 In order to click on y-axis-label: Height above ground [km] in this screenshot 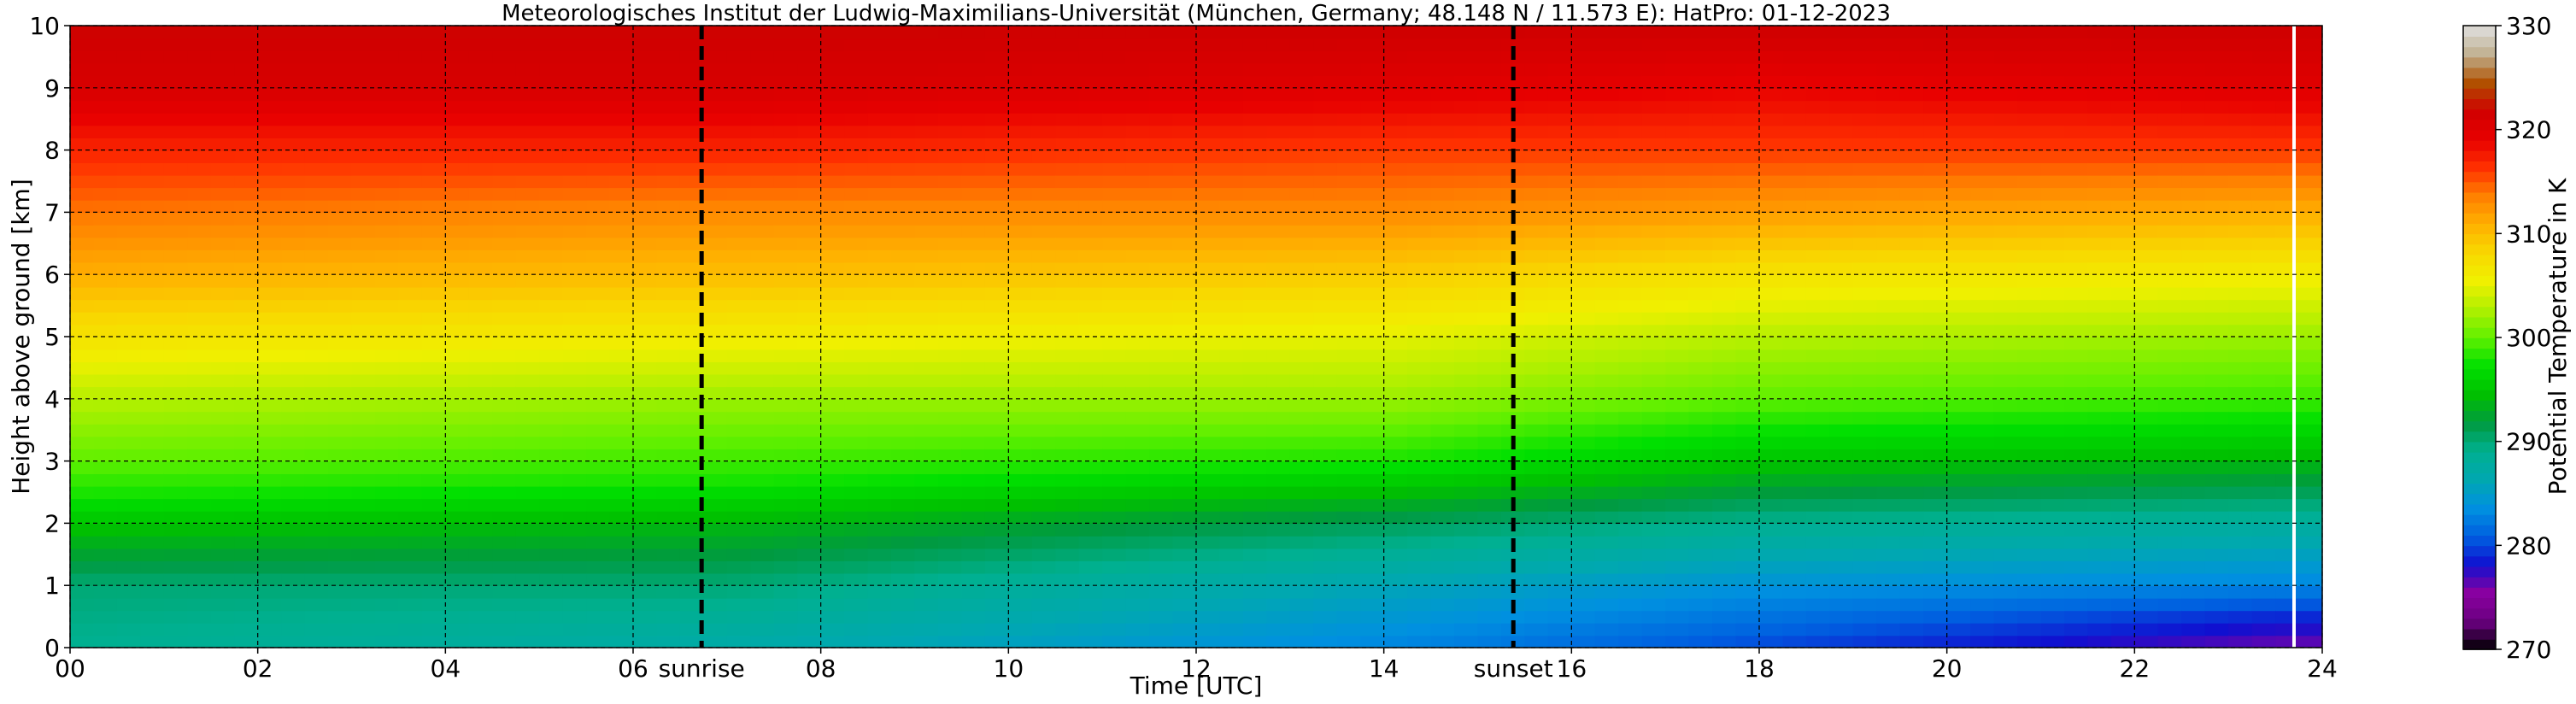, I will do `click(21, 337)`.